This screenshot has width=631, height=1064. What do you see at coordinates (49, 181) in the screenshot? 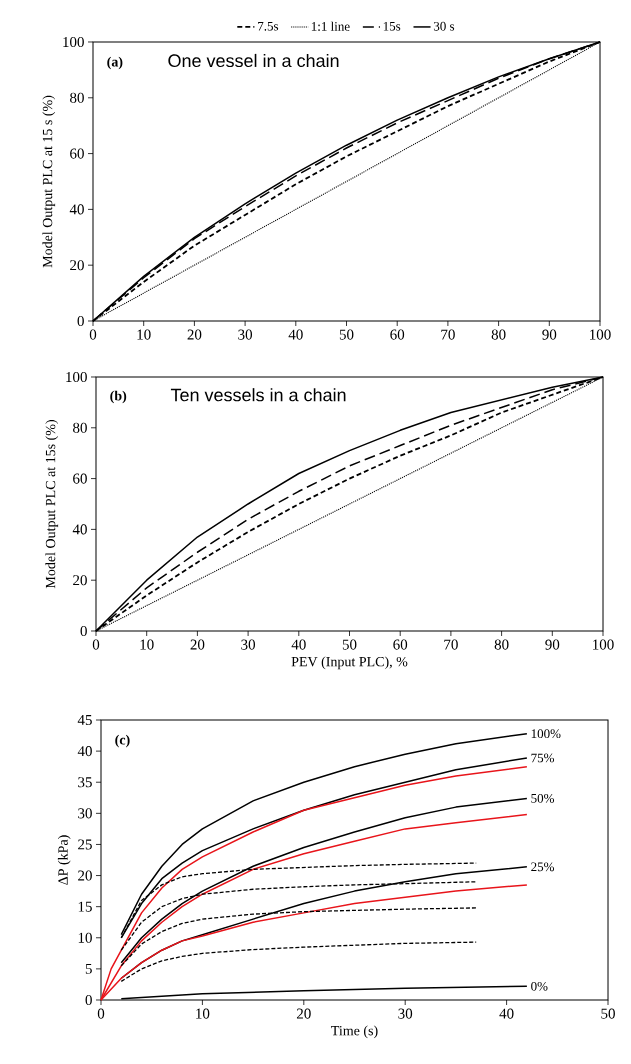
I see `y-axis-title: Model Output PLC at 15 s (%)` at bounding box center [49, 181].